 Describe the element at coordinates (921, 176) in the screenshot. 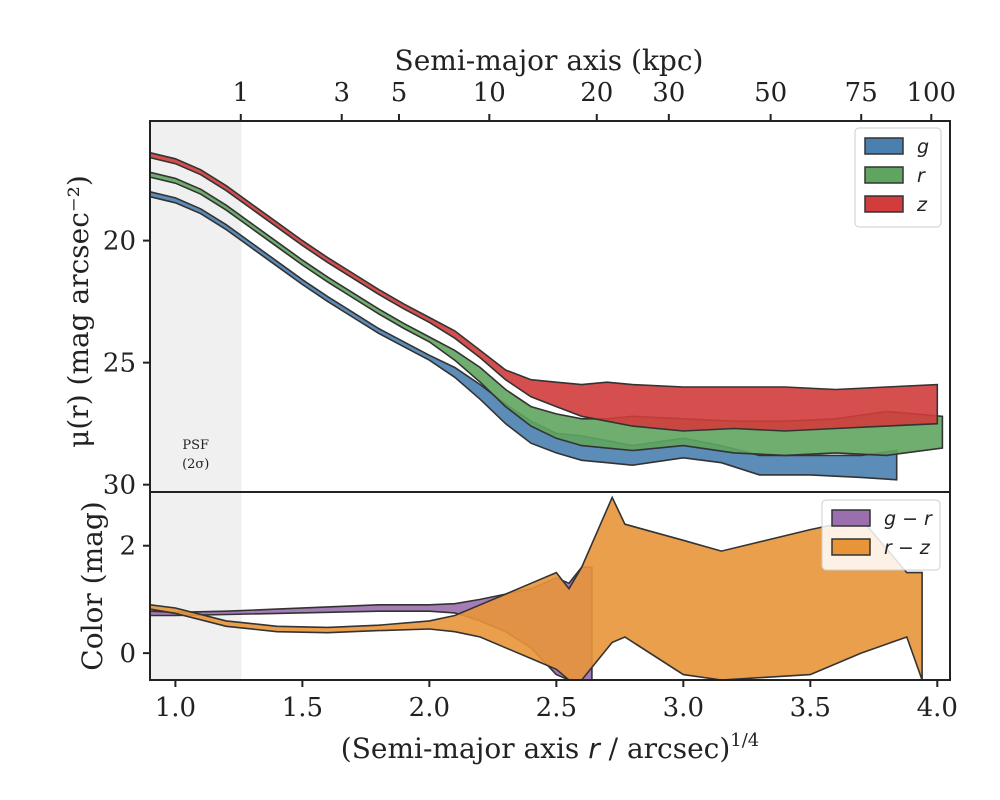

I see `legend-r-label: r` at that location.